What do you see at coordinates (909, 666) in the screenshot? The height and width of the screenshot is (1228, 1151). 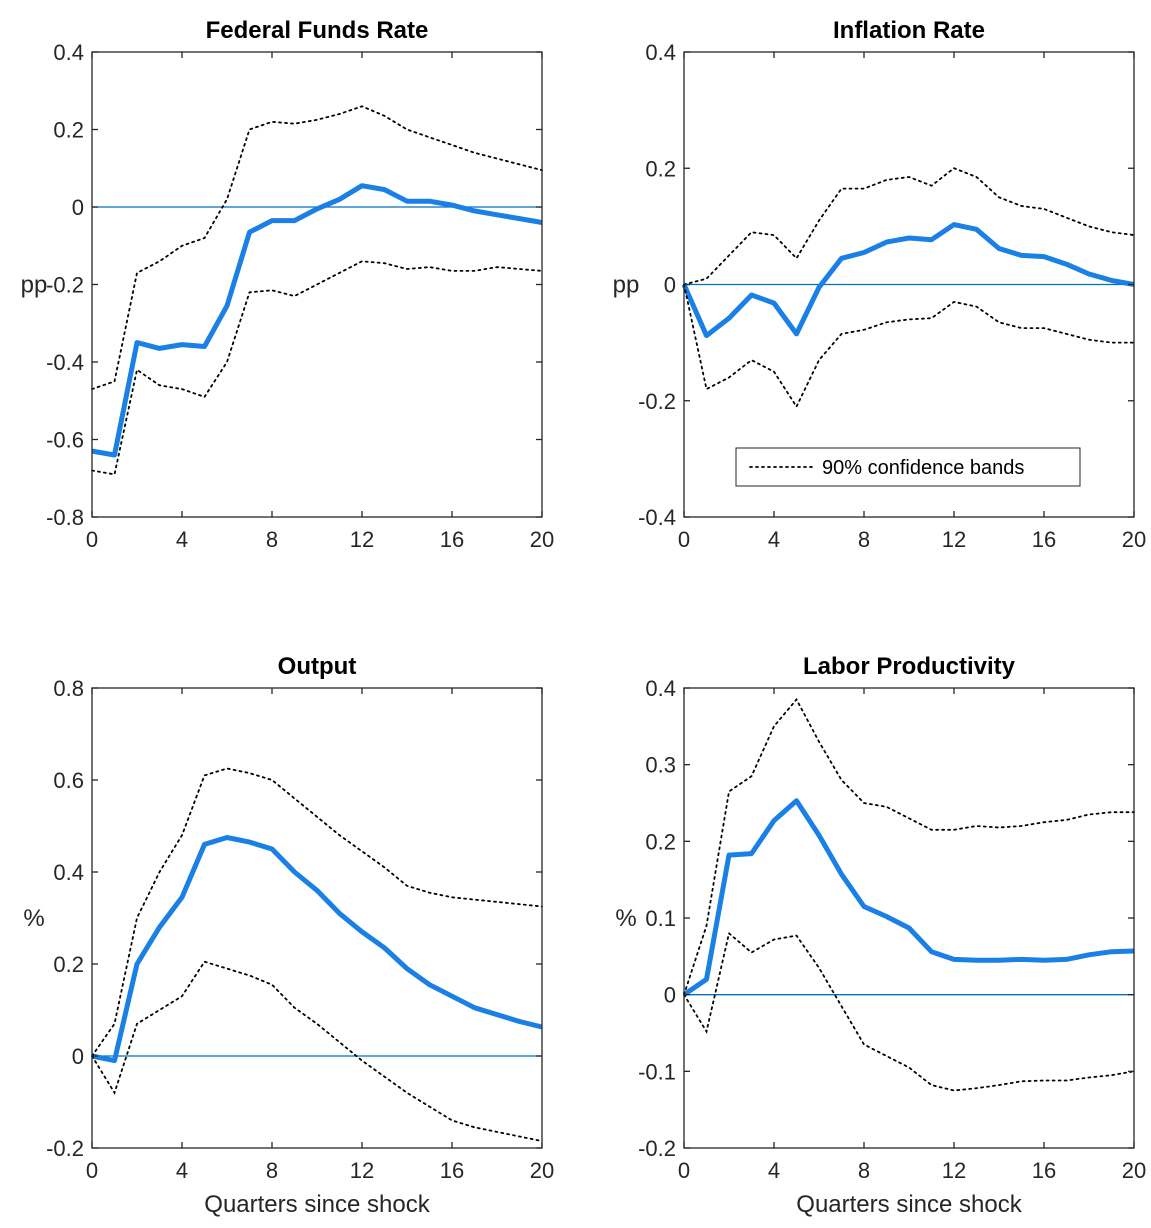 I see `panel-title: Labor Productivity` at bounding box center [909, 666].